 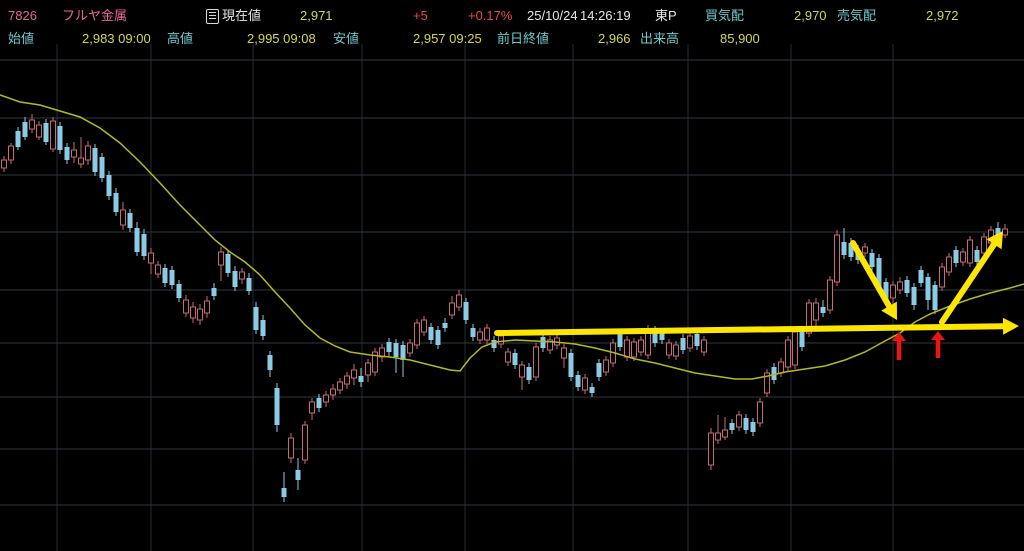 What do you see at coordinates (316, 15) in the screenshot?
I see `current-price-value: 2,971` at bounding box center [316, 15].